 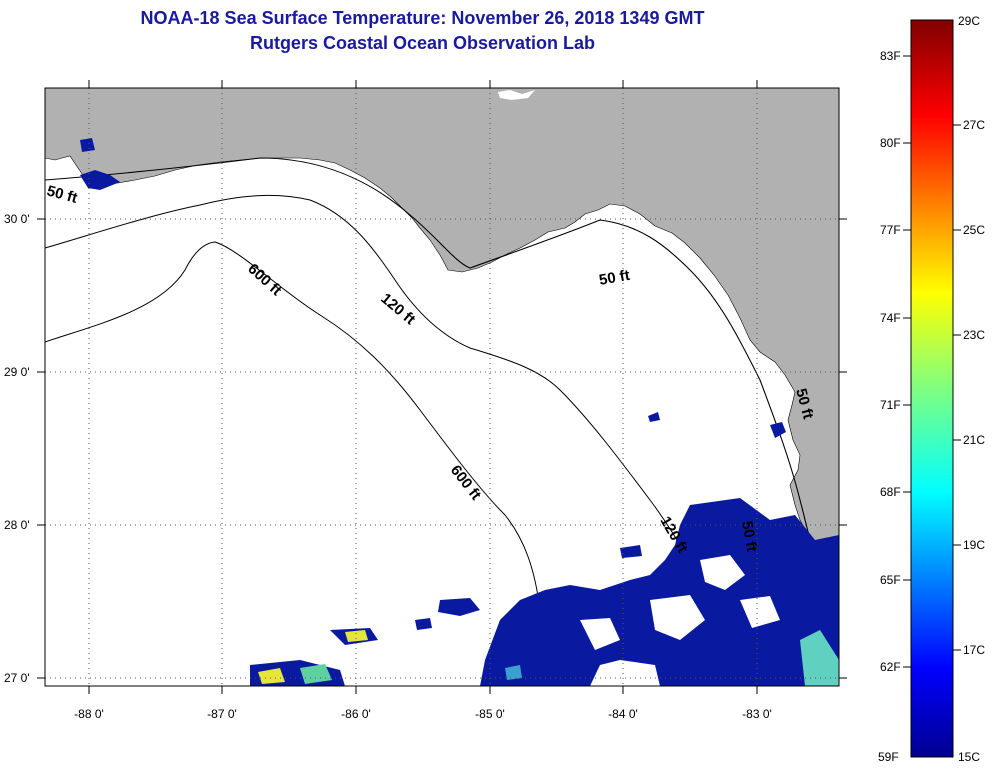 I want to click on lat-label: 30 0', so click(x=17, y=219).